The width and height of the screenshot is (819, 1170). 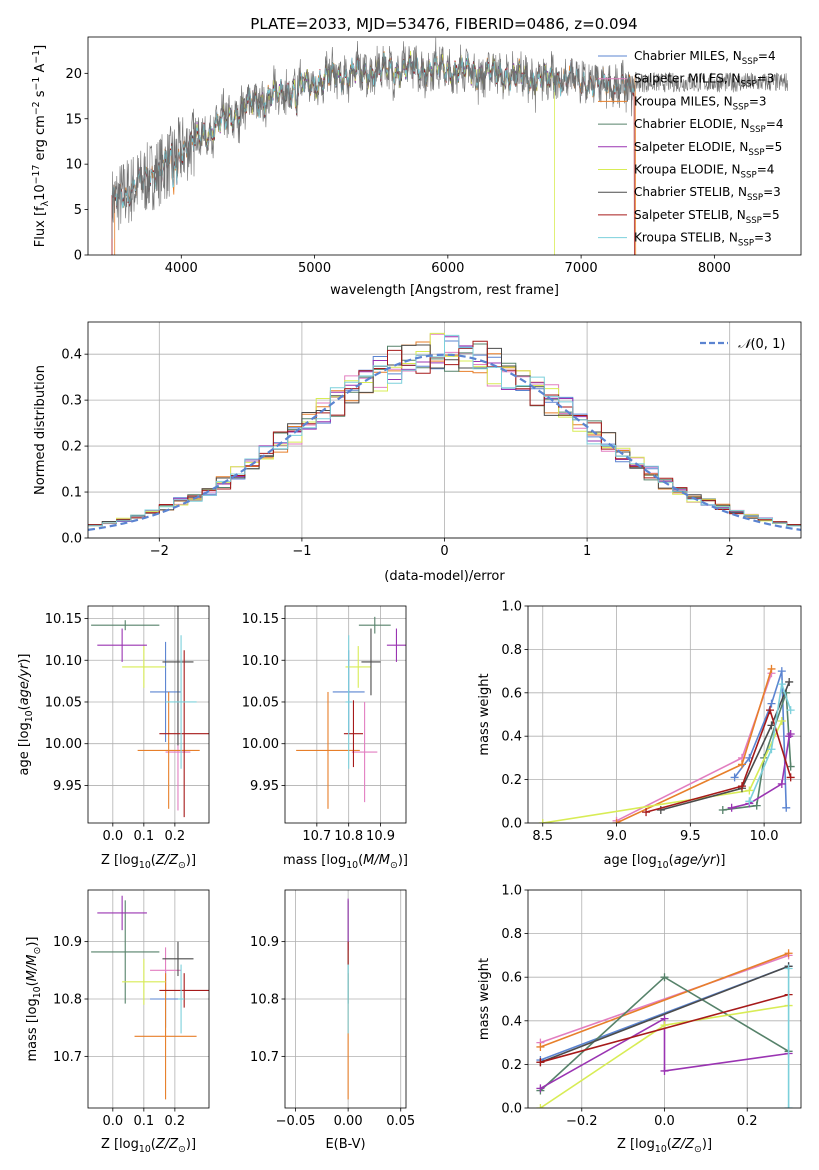 I want to click on legend-entry-part: =3, so click(x=772, y=192).